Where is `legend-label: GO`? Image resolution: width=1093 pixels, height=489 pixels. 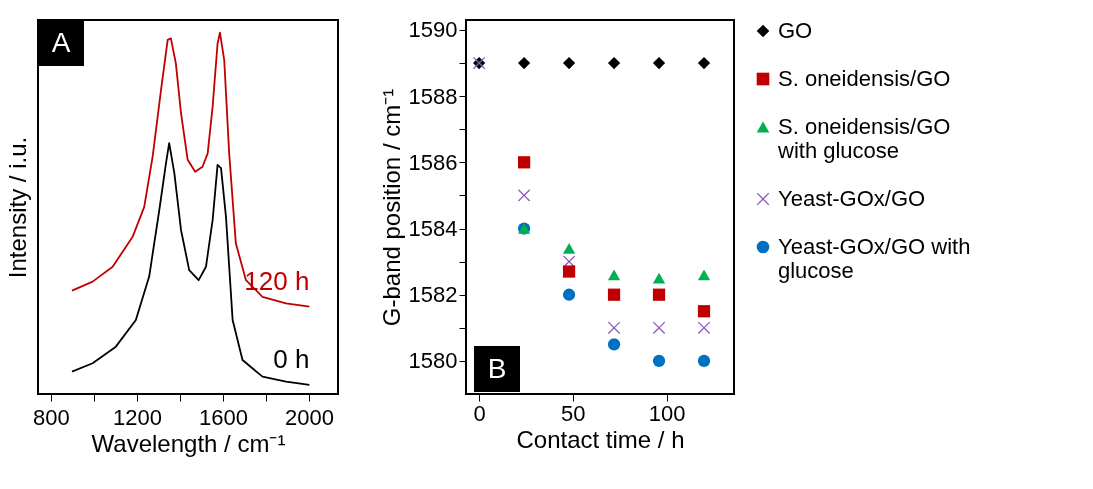
legend-label: GO is located at coordinates (795, 30).